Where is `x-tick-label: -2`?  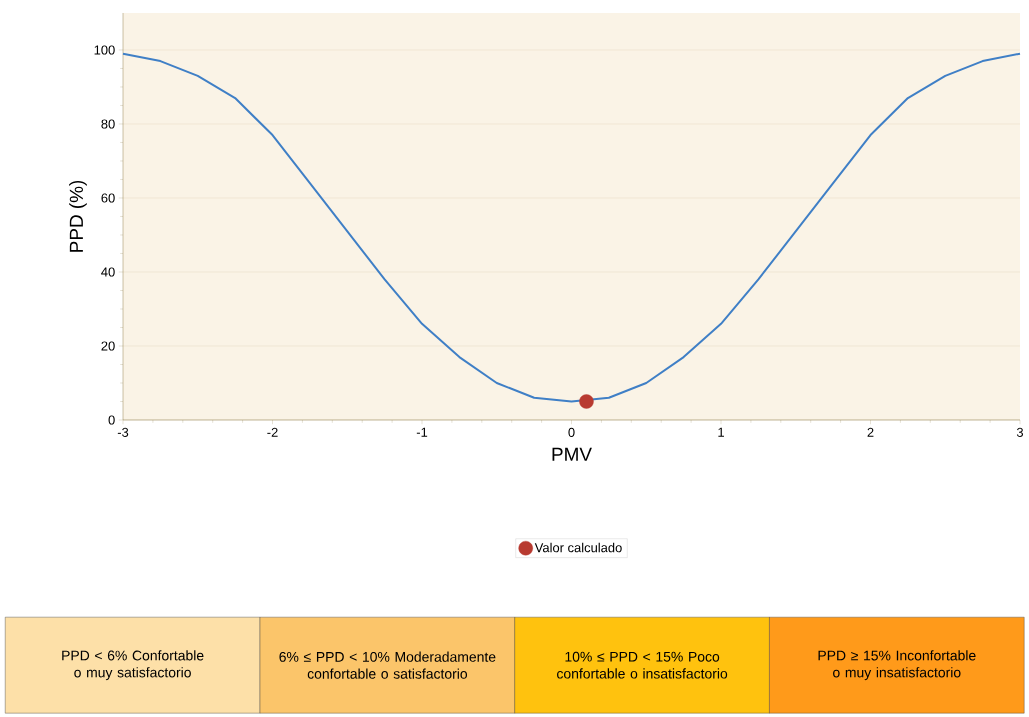
x-tick-label: -2 is located at coordinates (272, 432).